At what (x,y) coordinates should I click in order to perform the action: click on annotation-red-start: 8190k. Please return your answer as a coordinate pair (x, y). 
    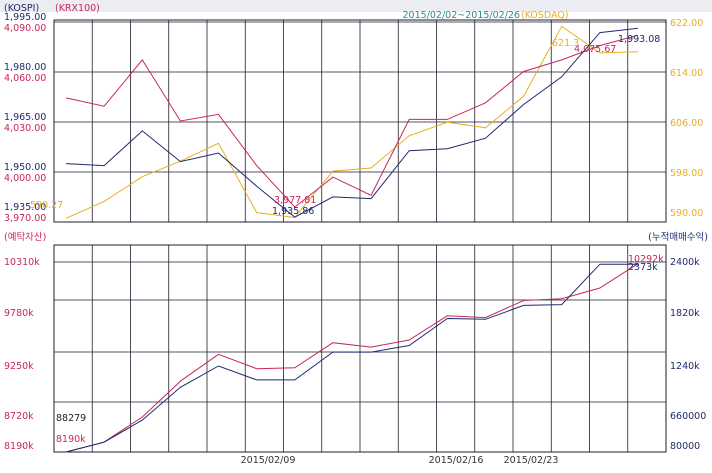
    Looking at the image, I should click on (71, 439).